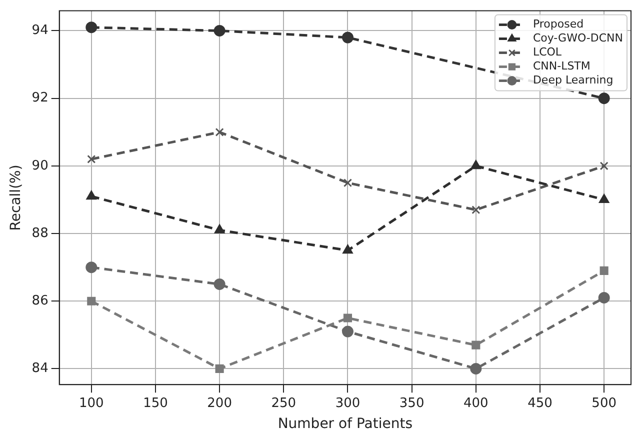  What do you see at coordinates (40, 233) in the screenshot?
I see `y-tick-label: 88` at bounding box center [40, 233].